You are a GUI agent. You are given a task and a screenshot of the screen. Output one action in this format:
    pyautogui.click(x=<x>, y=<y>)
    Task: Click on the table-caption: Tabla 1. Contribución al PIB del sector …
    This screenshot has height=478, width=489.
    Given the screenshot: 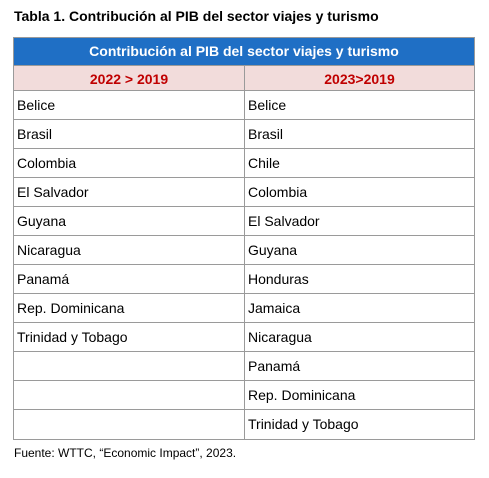 What is the action you would take?
    pyautogui.click(x=196, y=16)
    